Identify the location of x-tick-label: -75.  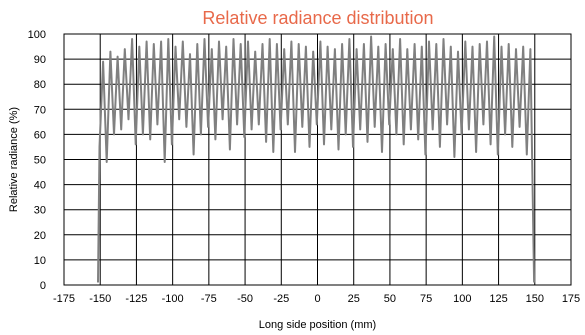
(209, 299).